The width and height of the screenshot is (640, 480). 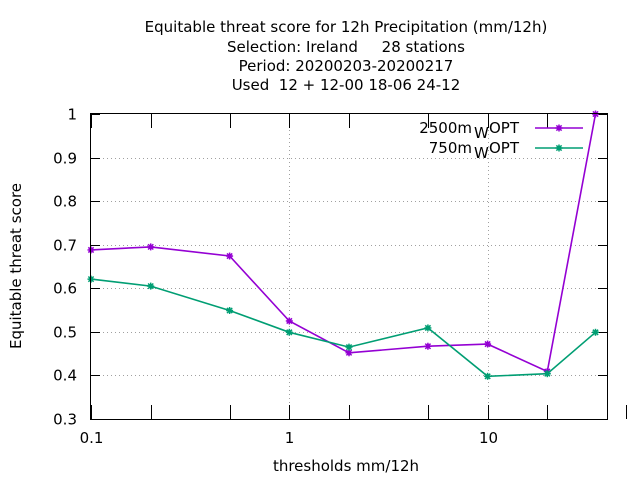 I want to click on y-tick-label: 1, so click(x=72, y=115).